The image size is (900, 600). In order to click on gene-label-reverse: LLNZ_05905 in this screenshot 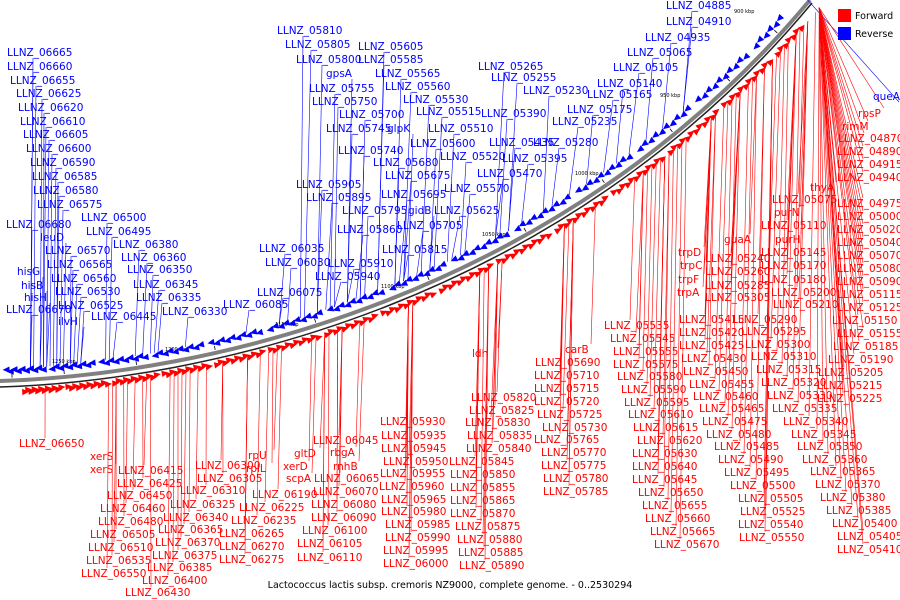, I will do `click(328, 185)`.